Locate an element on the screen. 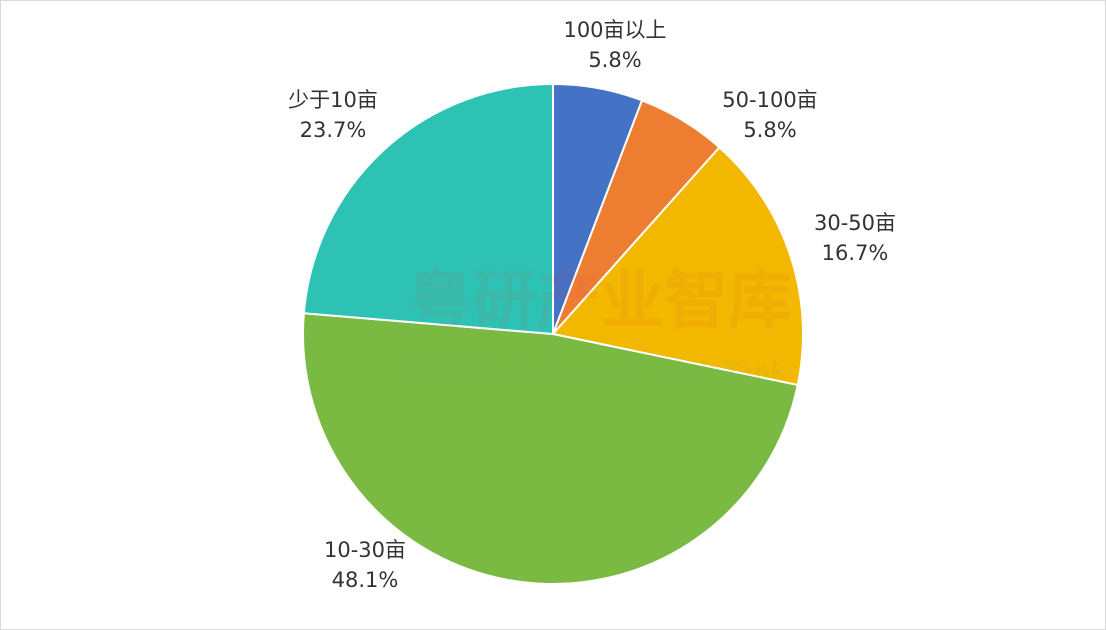 This screenshot has height=630, width=1106. slice-value-label: 16.7% is located at coordinates (855, 253).